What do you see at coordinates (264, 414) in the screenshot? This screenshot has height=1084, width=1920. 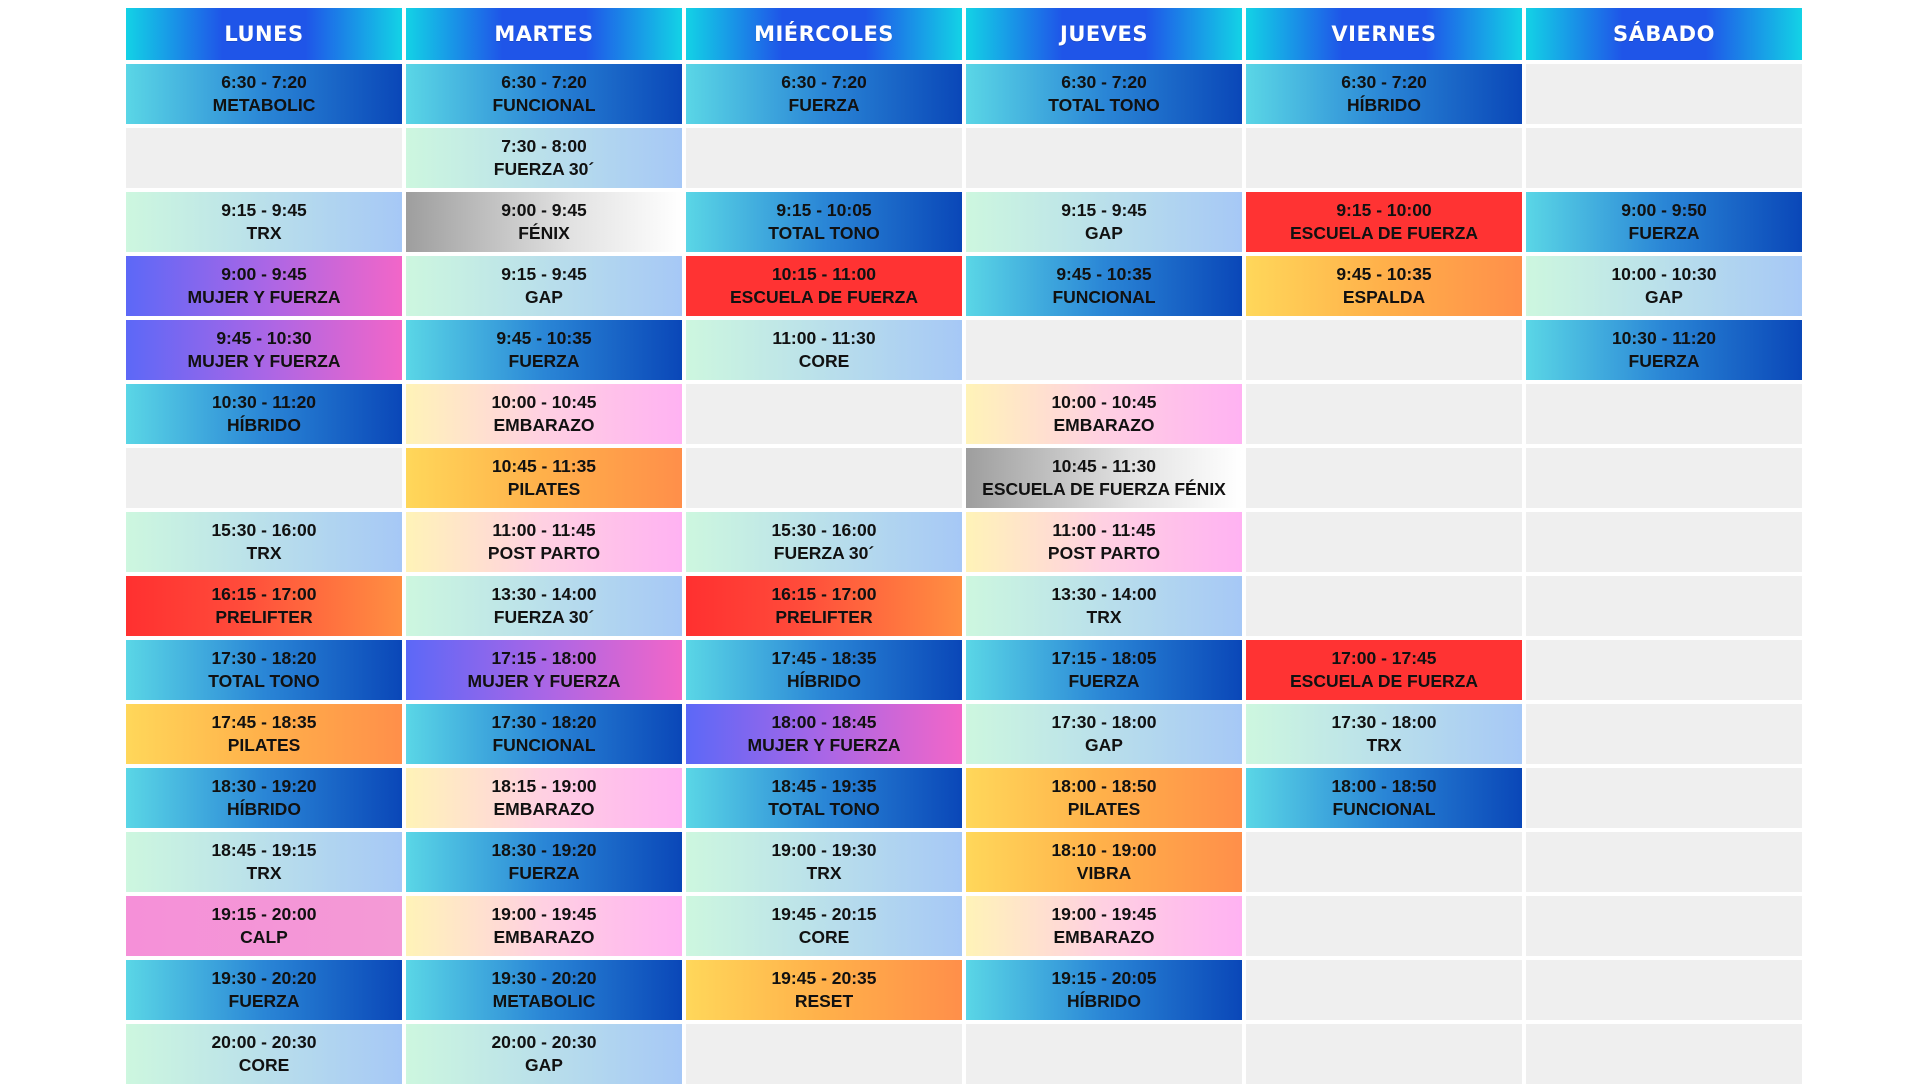 I see `class-slot-hibrido: 10:30 - 11:20 HÍBRIDO` at bounding box center [264, 414].